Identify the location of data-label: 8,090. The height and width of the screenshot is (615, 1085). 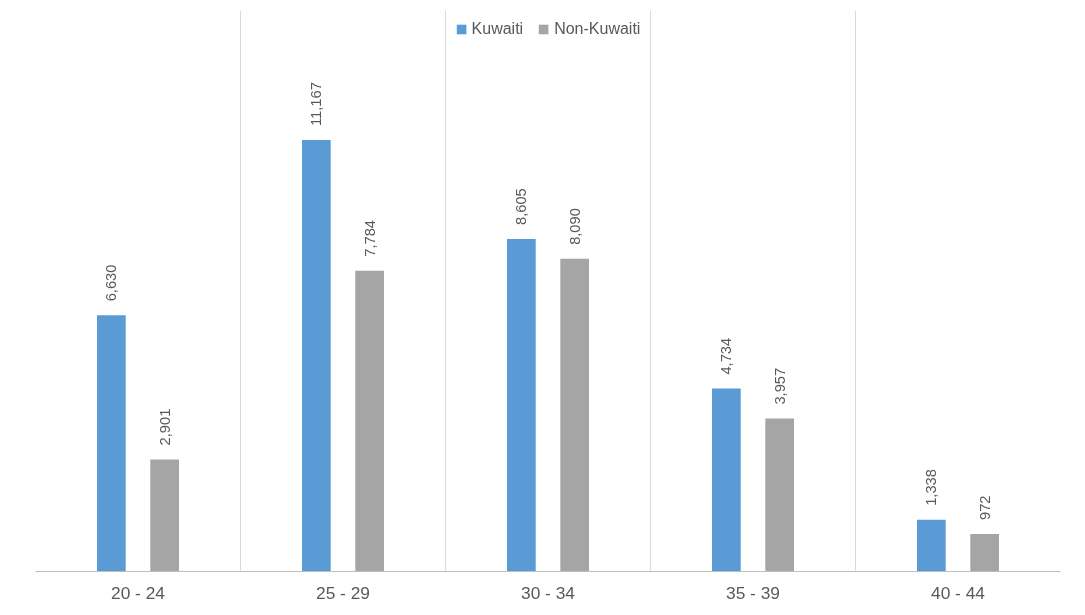
(574, 226).